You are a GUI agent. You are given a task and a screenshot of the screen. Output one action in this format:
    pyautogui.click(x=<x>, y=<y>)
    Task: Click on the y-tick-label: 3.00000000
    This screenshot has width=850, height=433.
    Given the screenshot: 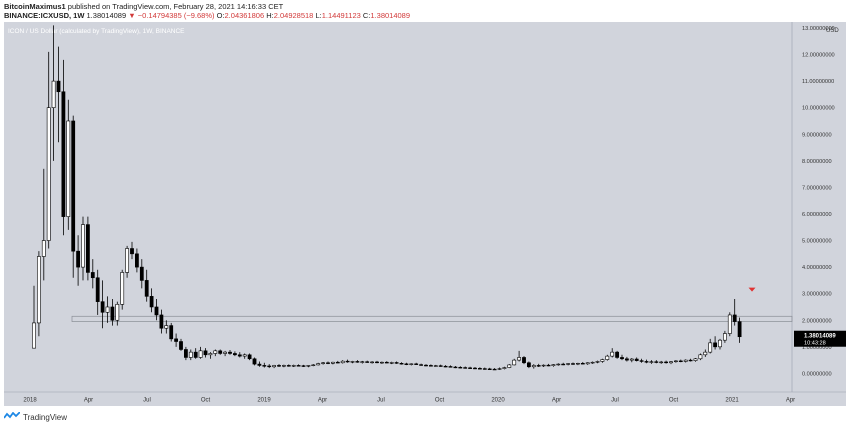 What is the action you would take?
    pyautogui.click(x=817, y=295)
    